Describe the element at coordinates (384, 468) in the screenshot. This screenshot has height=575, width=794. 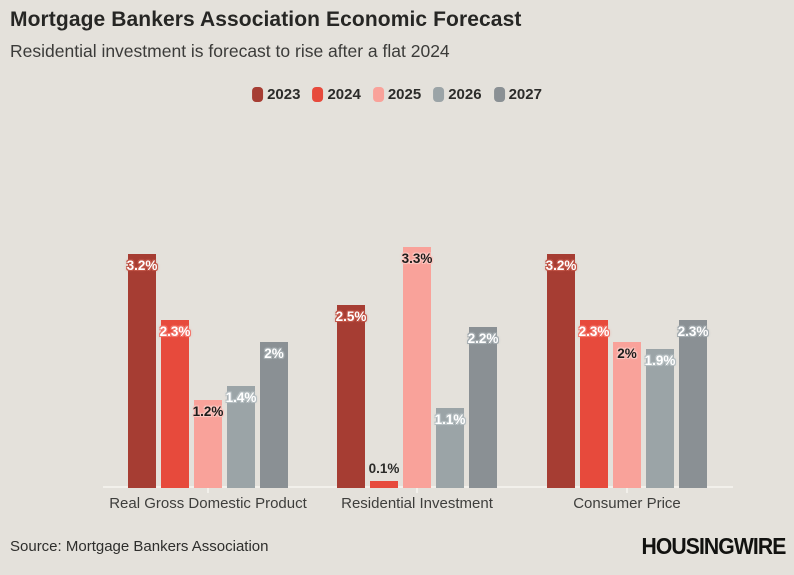
I see `bar-value-label: 0.1%` at that location.